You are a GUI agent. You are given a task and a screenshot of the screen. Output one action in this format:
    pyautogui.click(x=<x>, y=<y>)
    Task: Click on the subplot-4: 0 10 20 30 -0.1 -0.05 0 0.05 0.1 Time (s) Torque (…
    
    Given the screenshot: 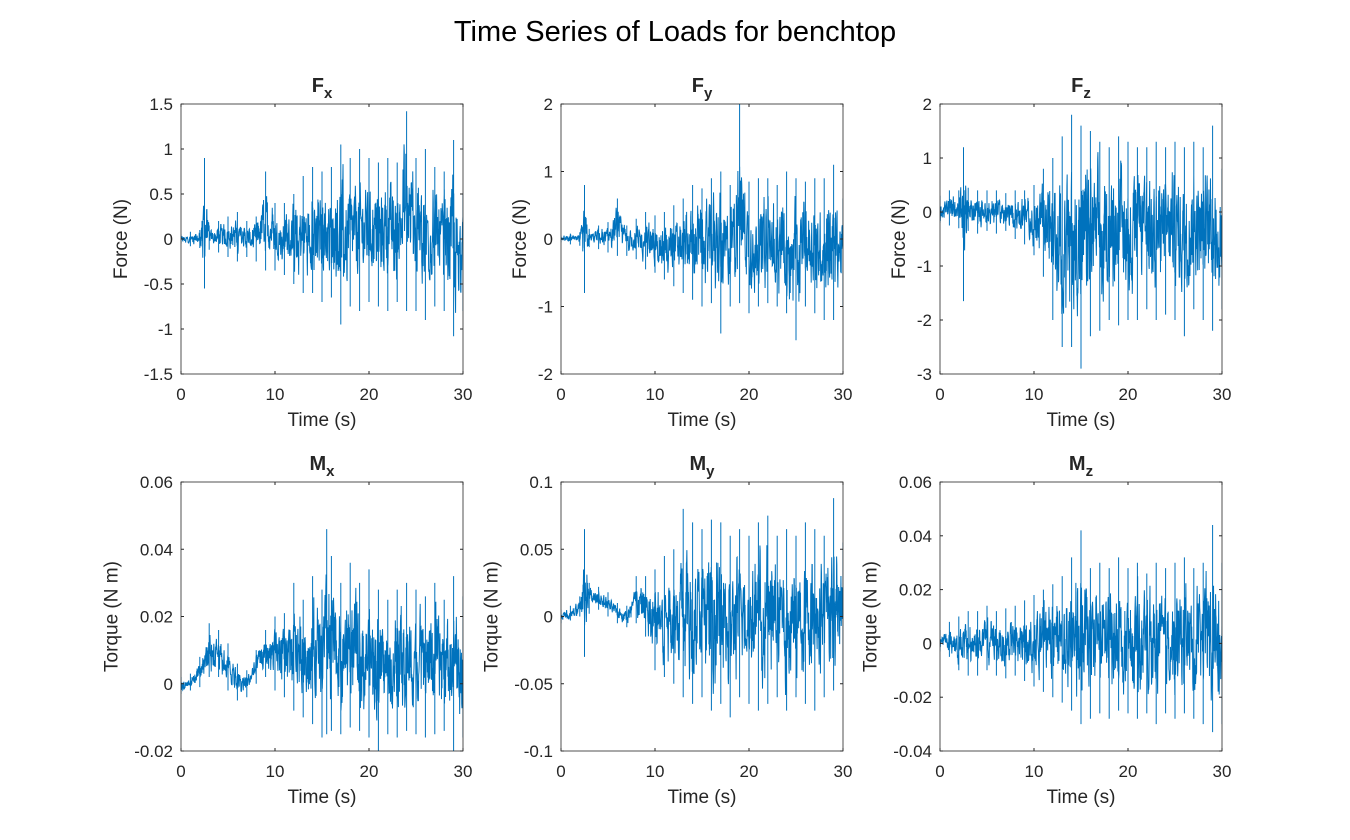 What is the action you would take?
    pyautogui.click(x=667, y=630)
    